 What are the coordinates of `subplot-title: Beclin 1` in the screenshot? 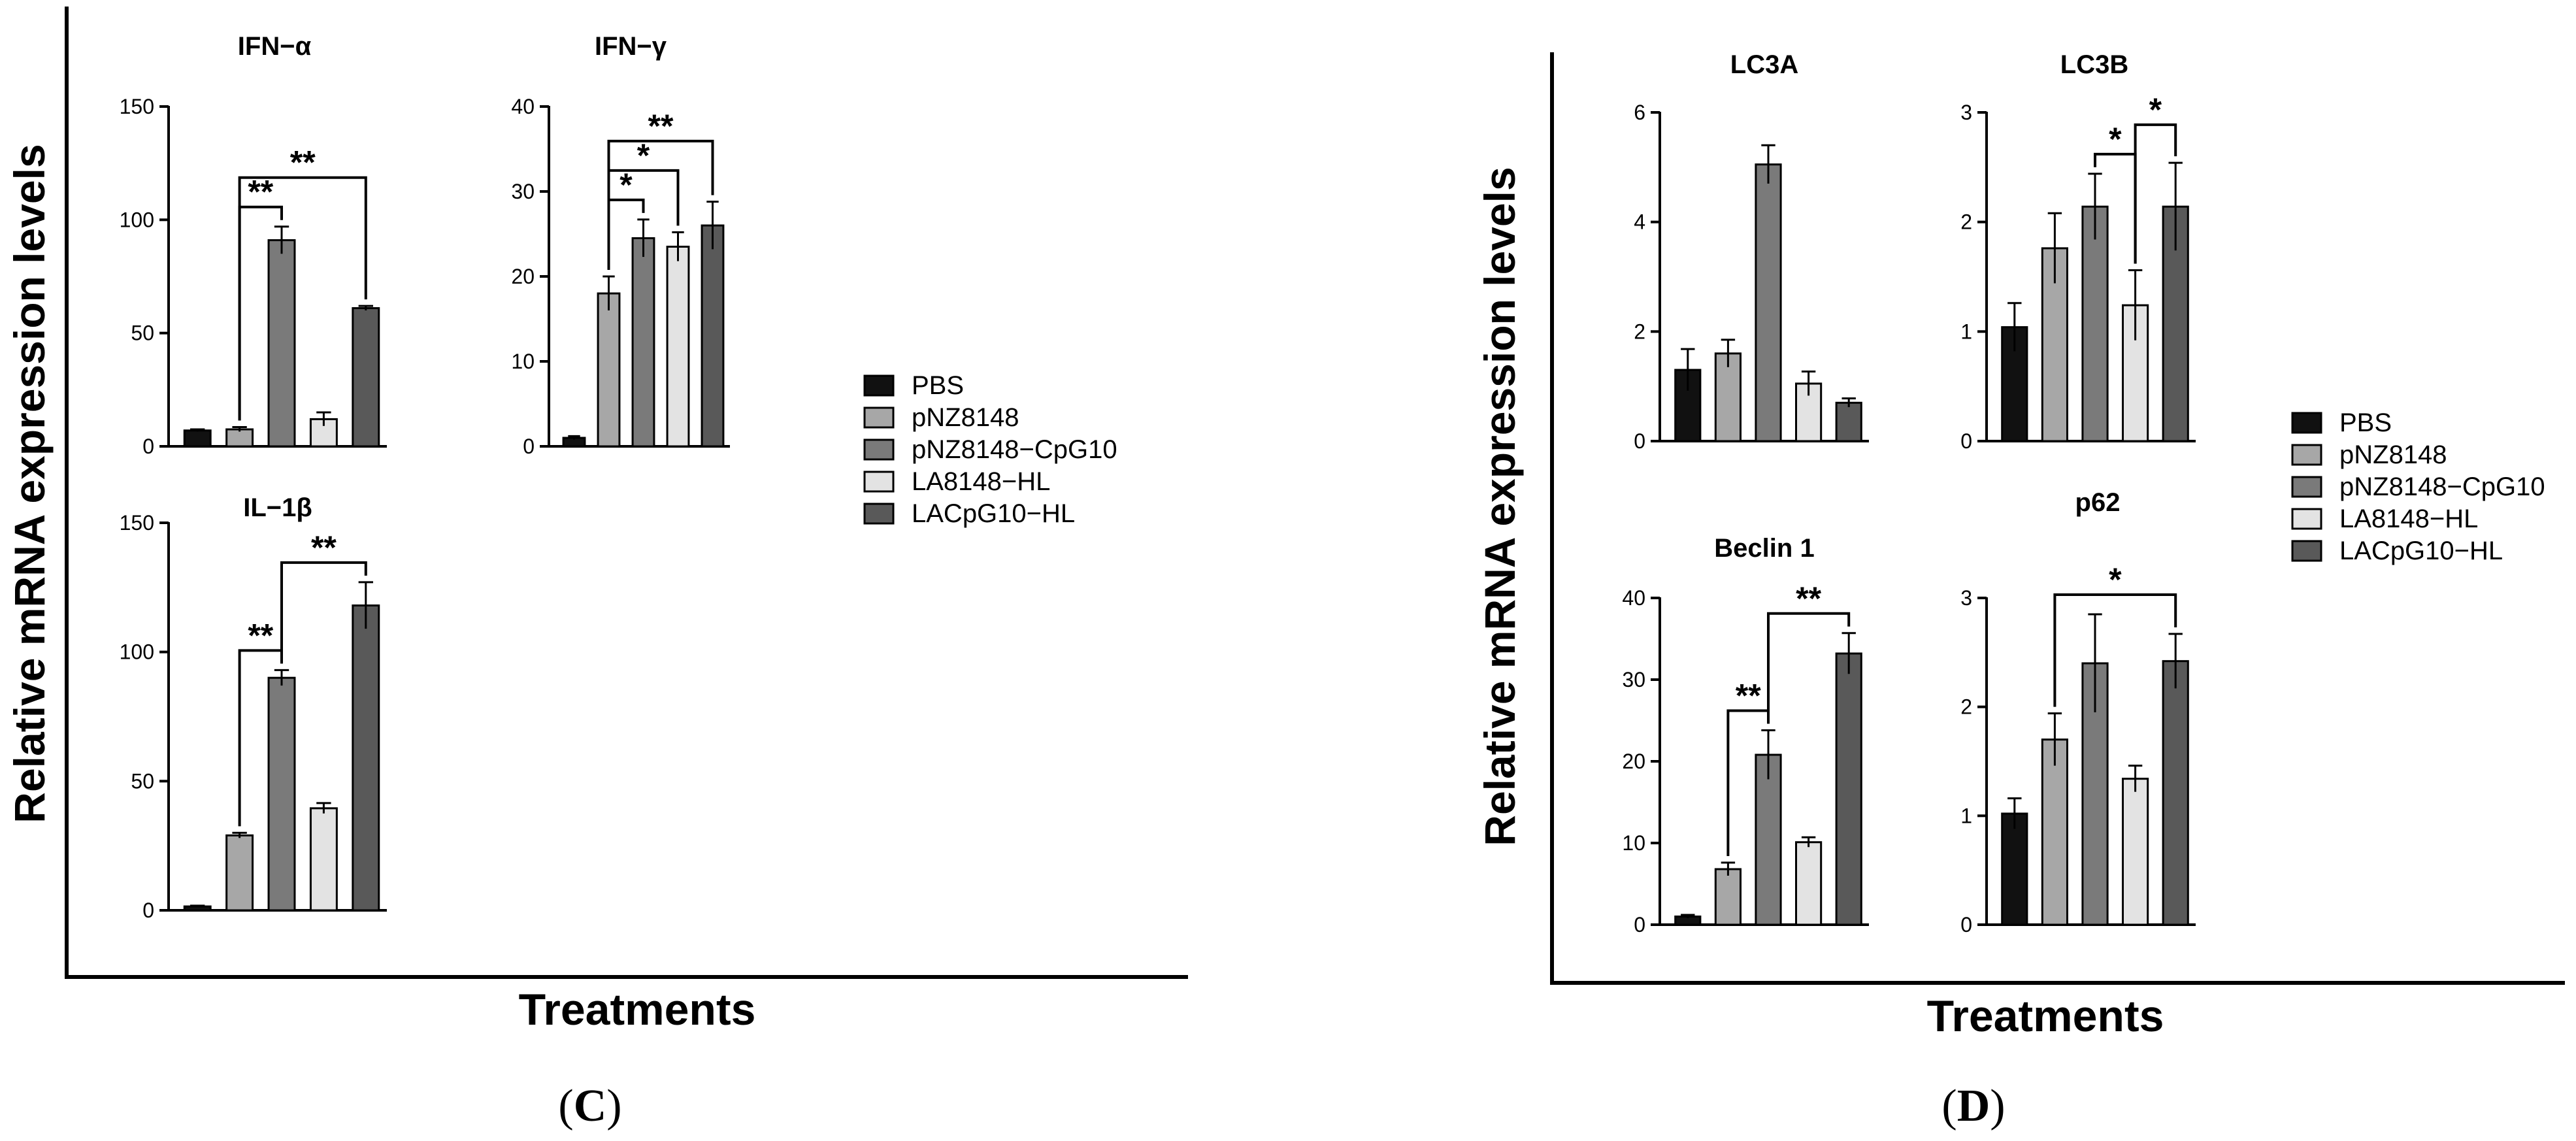 It's located at (1764, 548).